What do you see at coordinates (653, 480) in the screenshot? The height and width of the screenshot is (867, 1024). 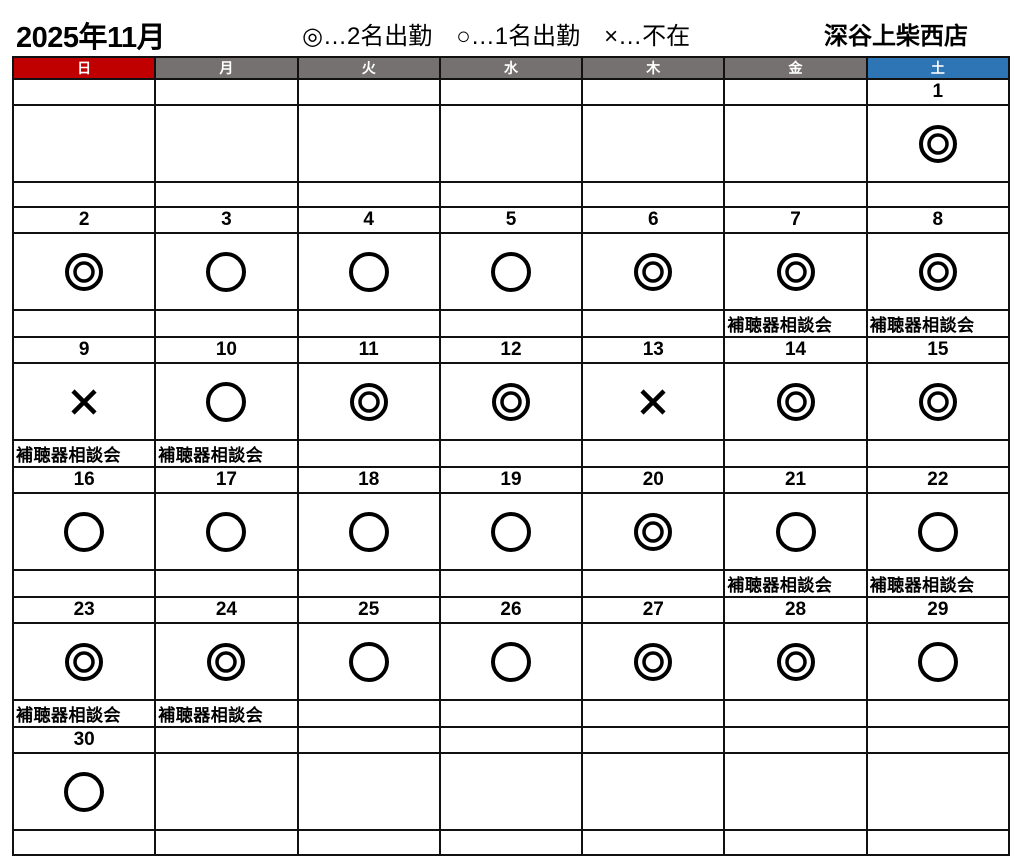 I see `day-number: 20` at bounding box center [653, 480].